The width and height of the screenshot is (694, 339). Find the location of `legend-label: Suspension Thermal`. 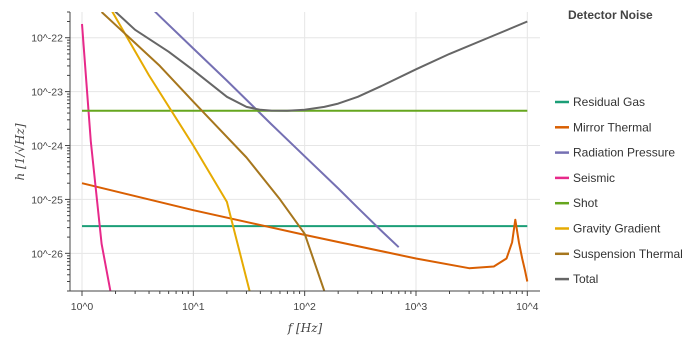

legend-label: Suspension Thermal is located at coordinates (628, 254).